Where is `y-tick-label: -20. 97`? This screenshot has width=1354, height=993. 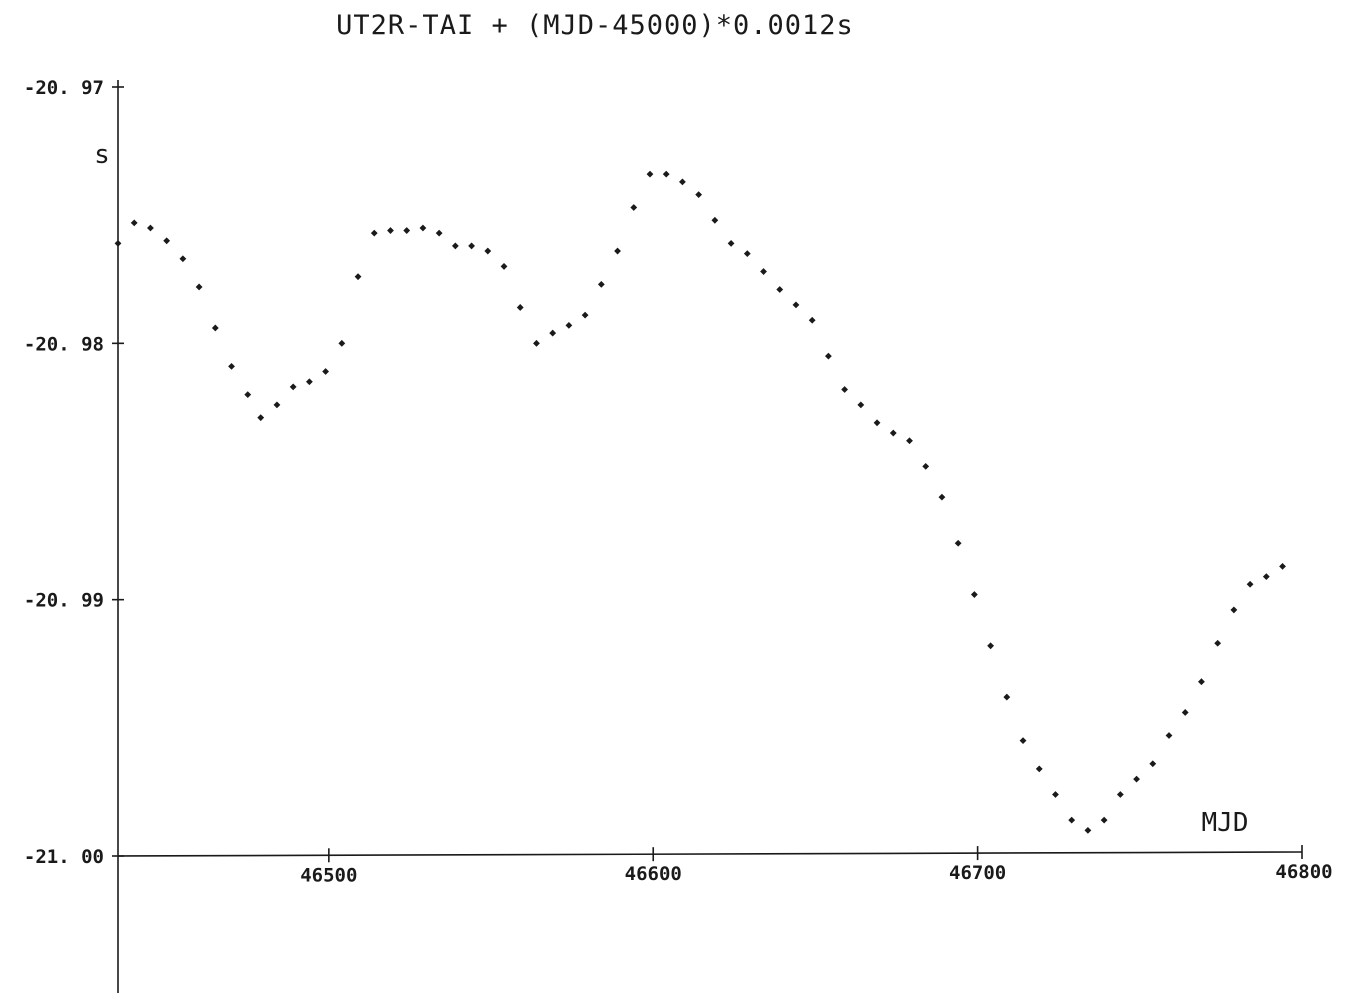
y-tick-label: -20. 97 is located at coordinates (64, 88).